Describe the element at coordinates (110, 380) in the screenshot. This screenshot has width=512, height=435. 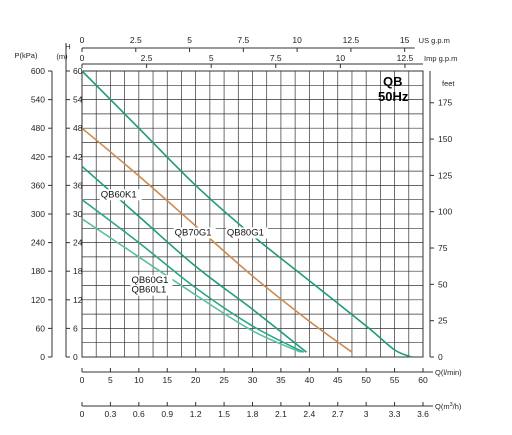
I see `x-tick-label-lmin: 5` at that location.